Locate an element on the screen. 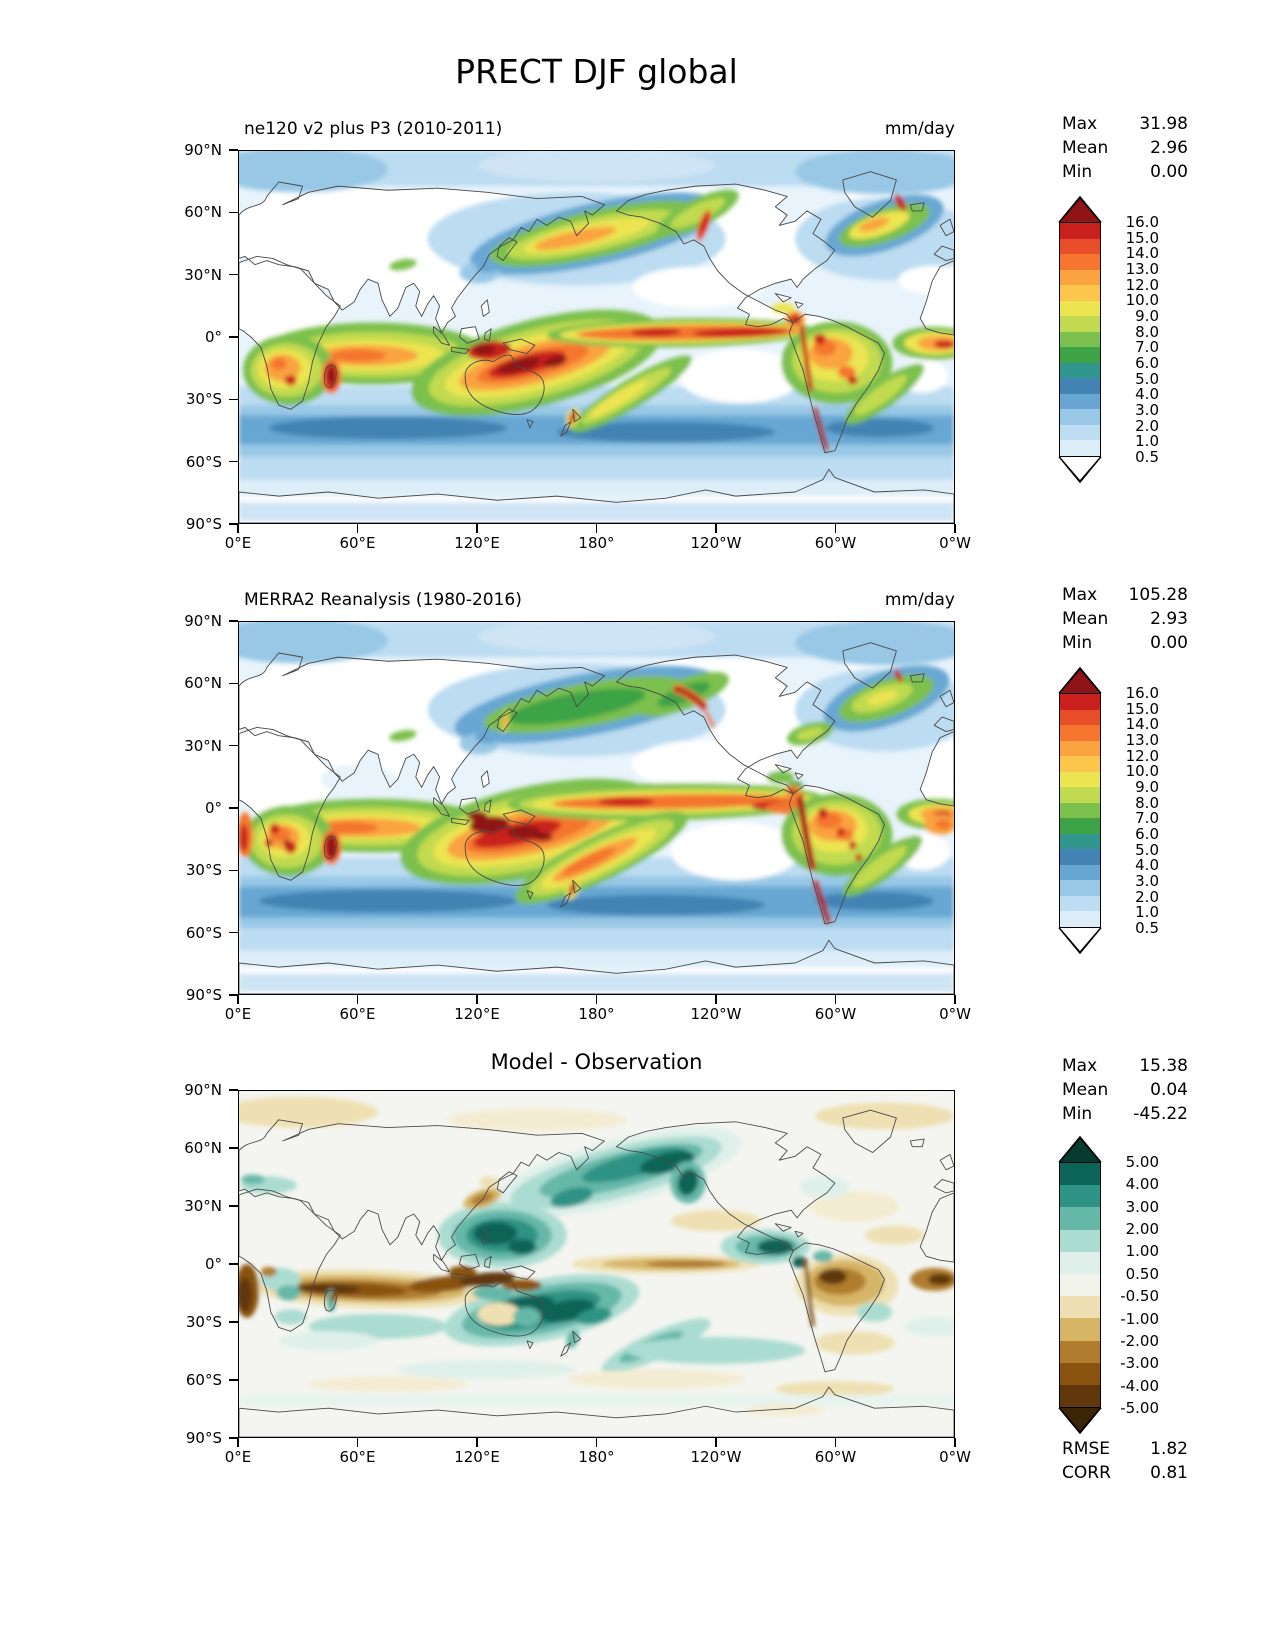  colorbar-tick-label: 0.50 is located at coordinates (1142, 1273).